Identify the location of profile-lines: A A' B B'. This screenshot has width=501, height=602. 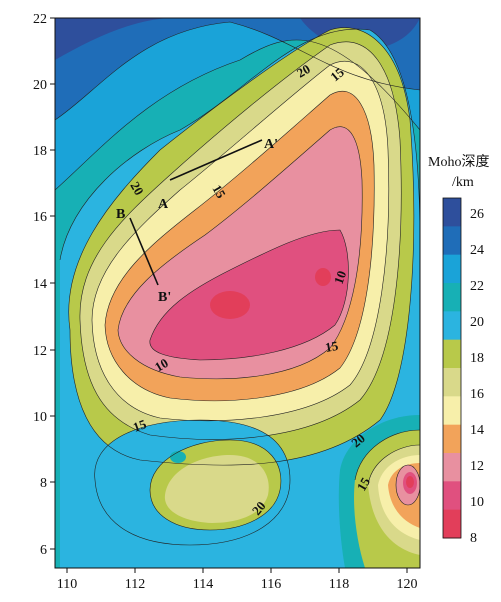
(197, 221).